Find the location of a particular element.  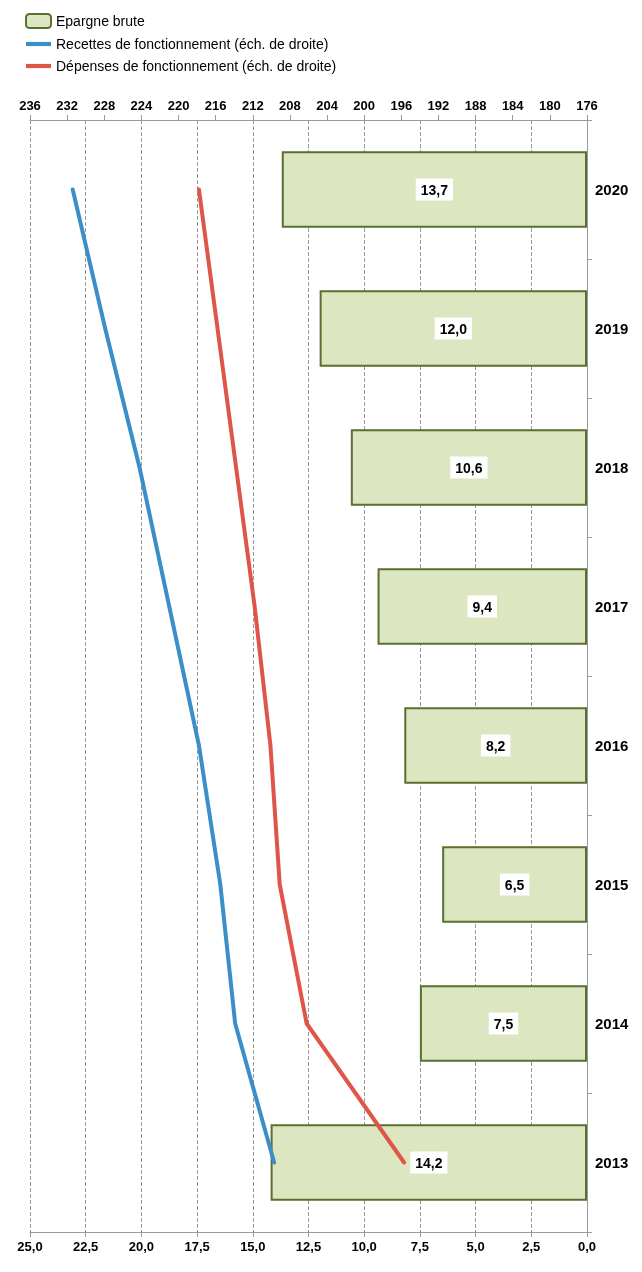

x2-tick-label: 180 is located at coordinates (550, 105).